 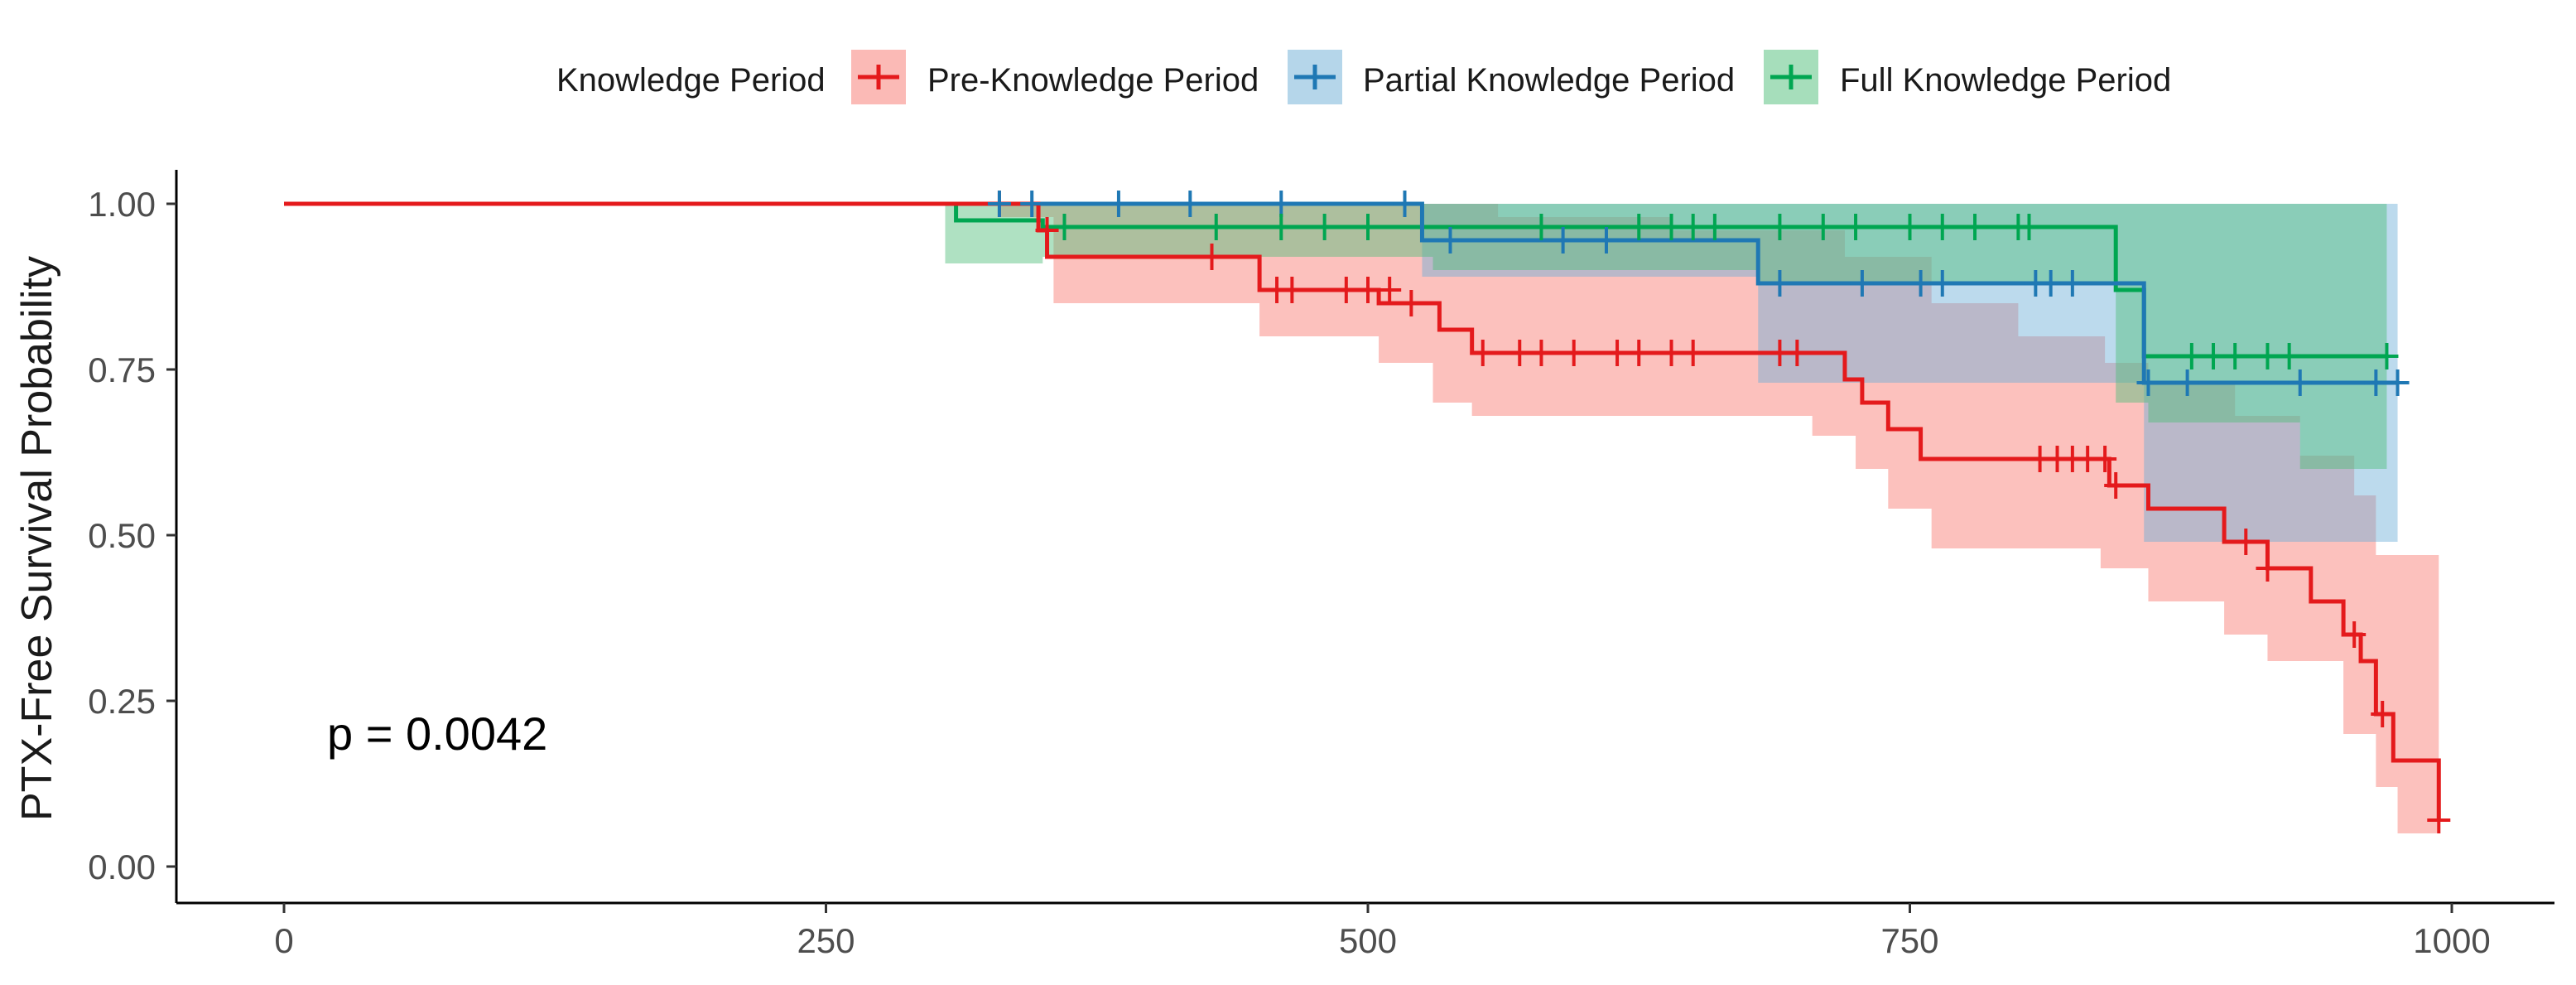 What do you see at coordinates (2005, 80) in the screenshot?
I see `legend-label-full-knowledge: Full Knowledge Period` at bounding box center [2005, 80].